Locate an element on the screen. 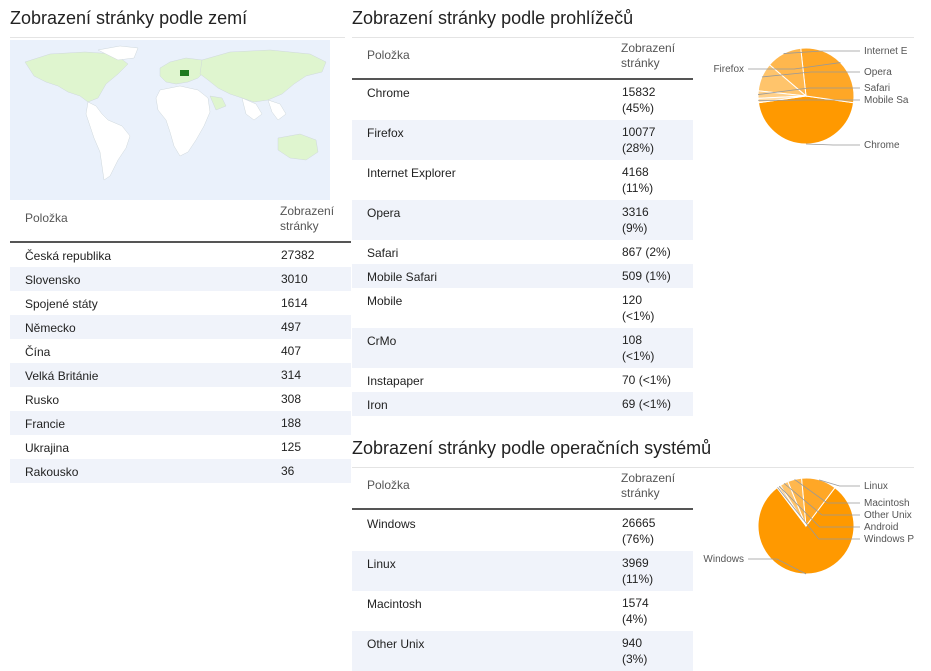 The image size is (931, 671). os-table-row: Linux 3969 (11%) is located at coordinates (522, 571).